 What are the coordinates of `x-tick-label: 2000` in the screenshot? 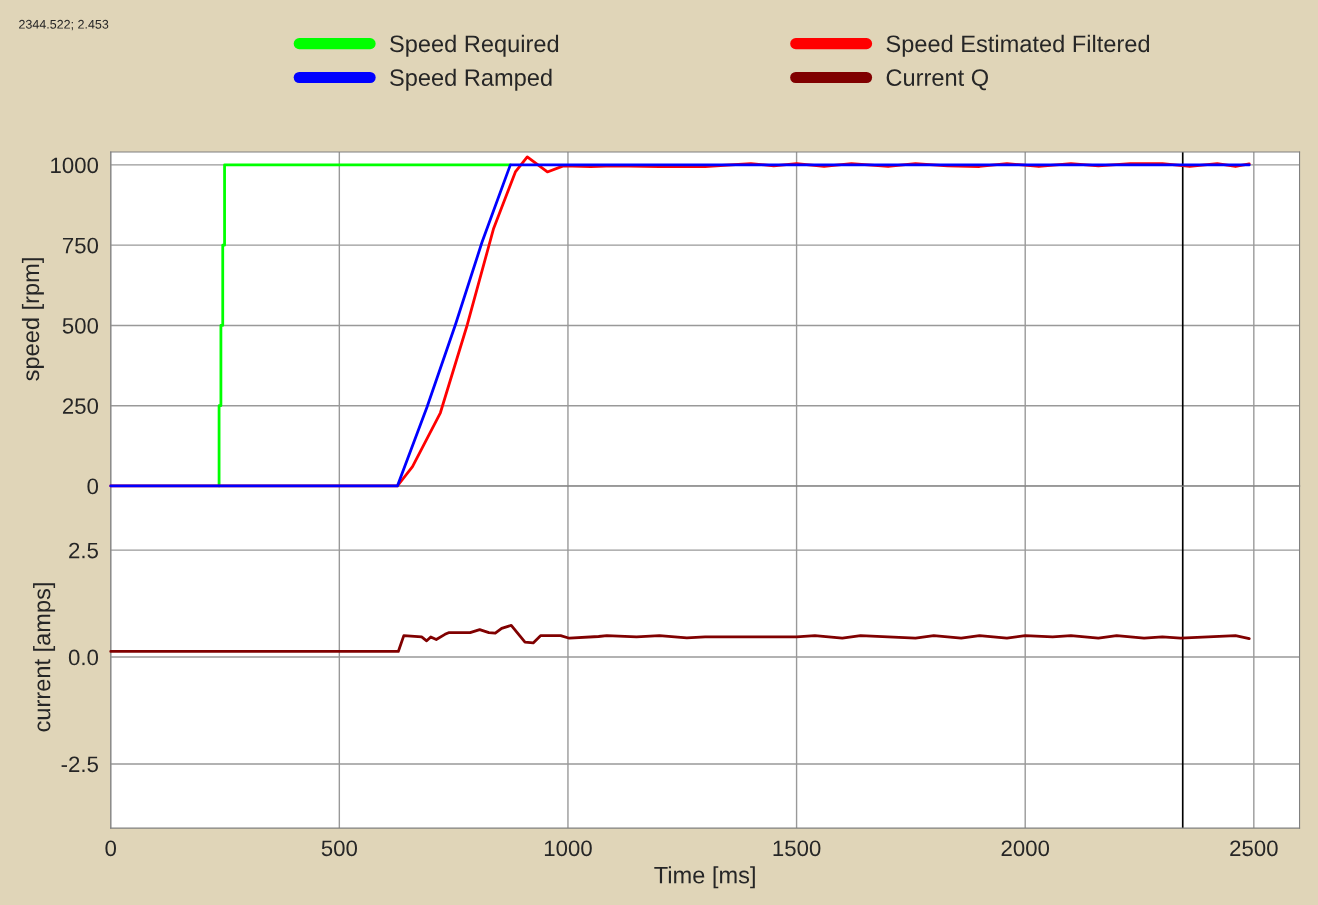 It's located at (1025, 848).